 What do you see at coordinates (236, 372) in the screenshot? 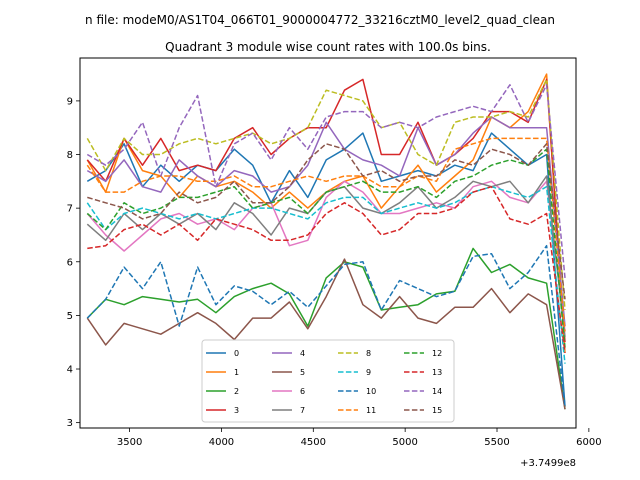
I see `legend-label-1: 1` at bounding box center [236, 372].